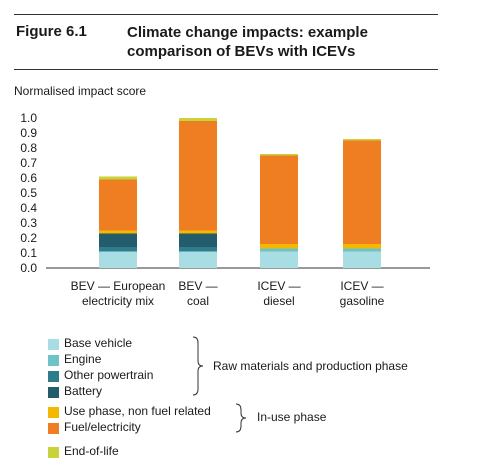  Describe the element at coordinates (28, 238) in the screenshot. I see `y-tick-label: 0.2` at that location.